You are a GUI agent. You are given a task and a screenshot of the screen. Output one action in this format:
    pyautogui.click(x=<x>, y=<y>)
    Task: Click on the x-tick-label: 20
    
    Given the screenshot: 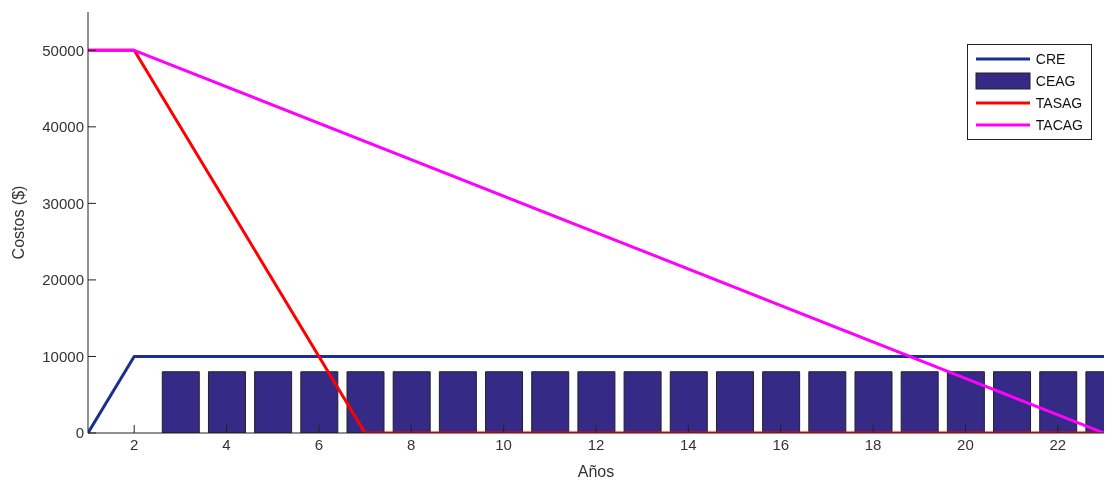 What is the action you would take?
    pyautogui.click(x=965, y=444)
    